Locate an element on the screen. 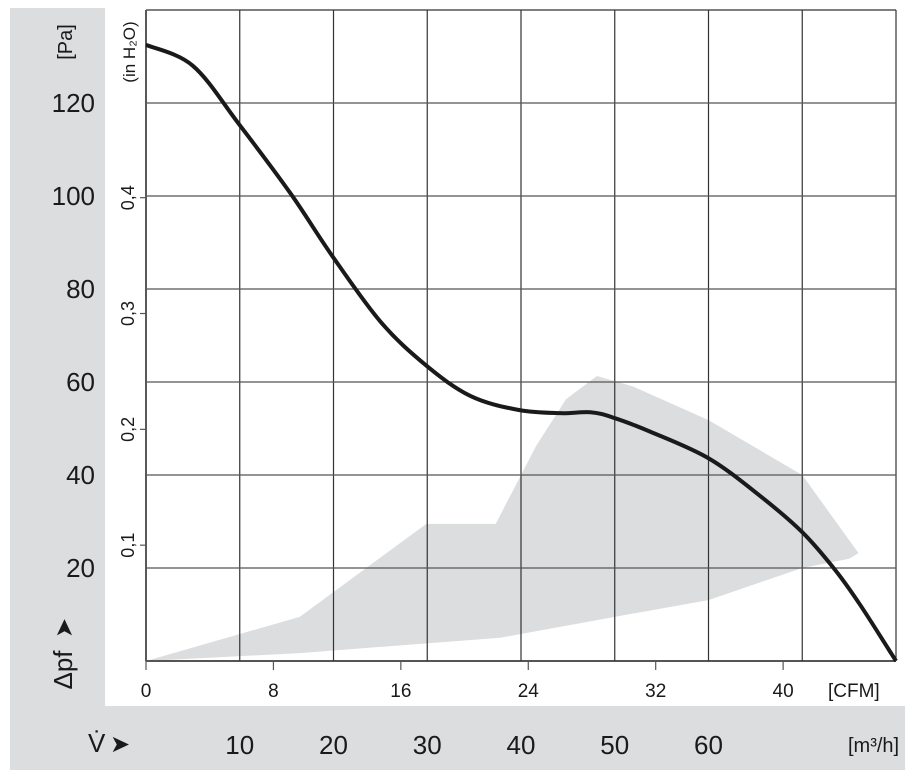 This screenshot has width=913, height=783. x-tick-label: 50 is located at coordinates (614, 745).